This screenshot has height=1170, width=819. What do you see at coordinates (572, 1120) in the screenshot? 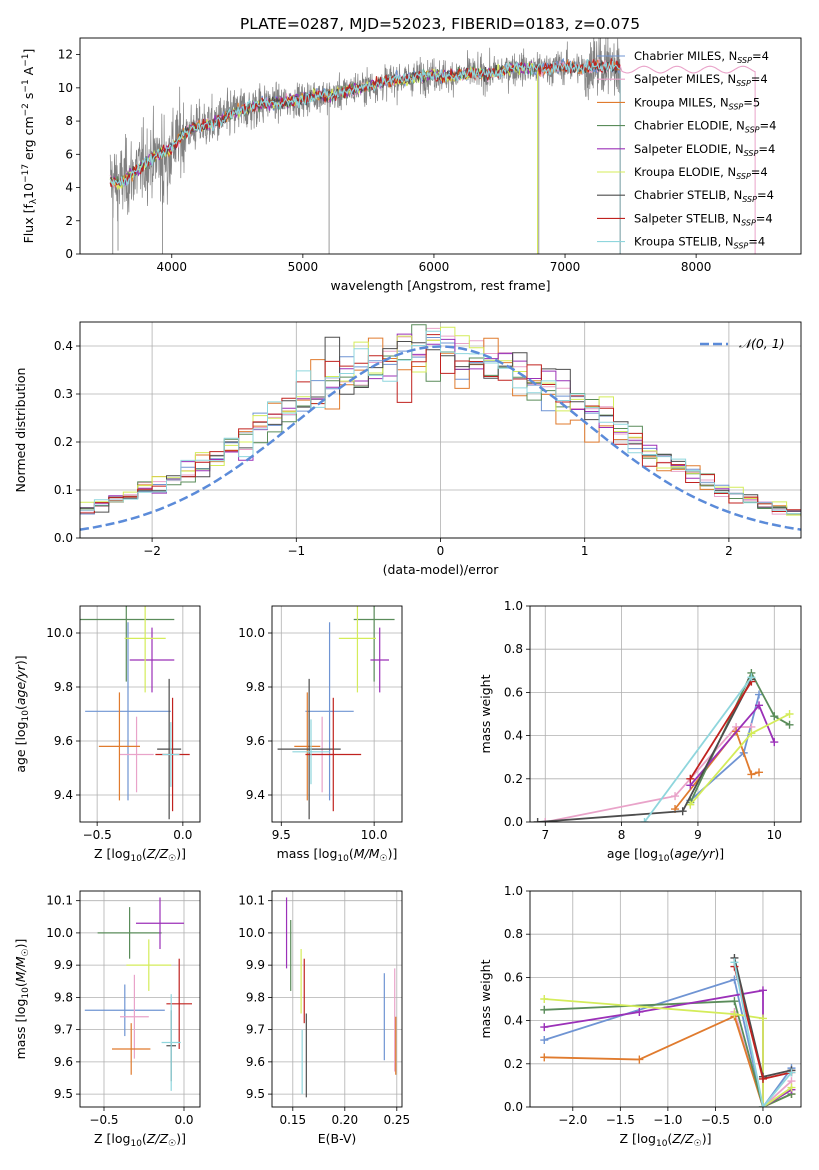
I see `x-tick-label: −2.0` at bounding box center [572, 1120].